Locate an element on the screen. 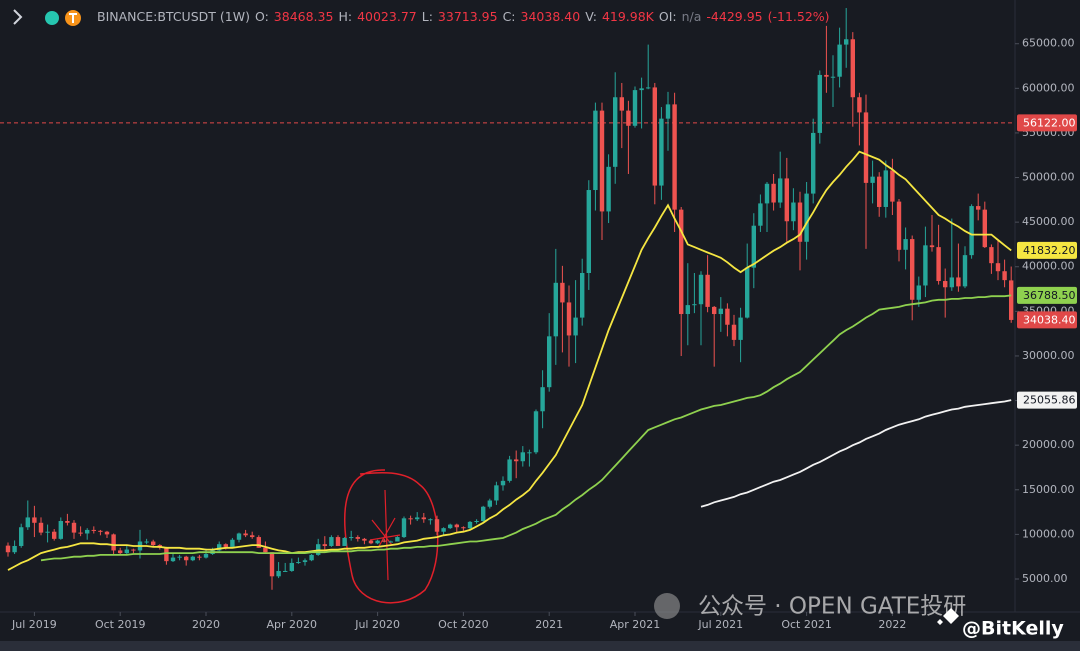 This screenshot has width=1080, height=651. price-badge-label: 56122.00 is located at coordinates (1049, 122).